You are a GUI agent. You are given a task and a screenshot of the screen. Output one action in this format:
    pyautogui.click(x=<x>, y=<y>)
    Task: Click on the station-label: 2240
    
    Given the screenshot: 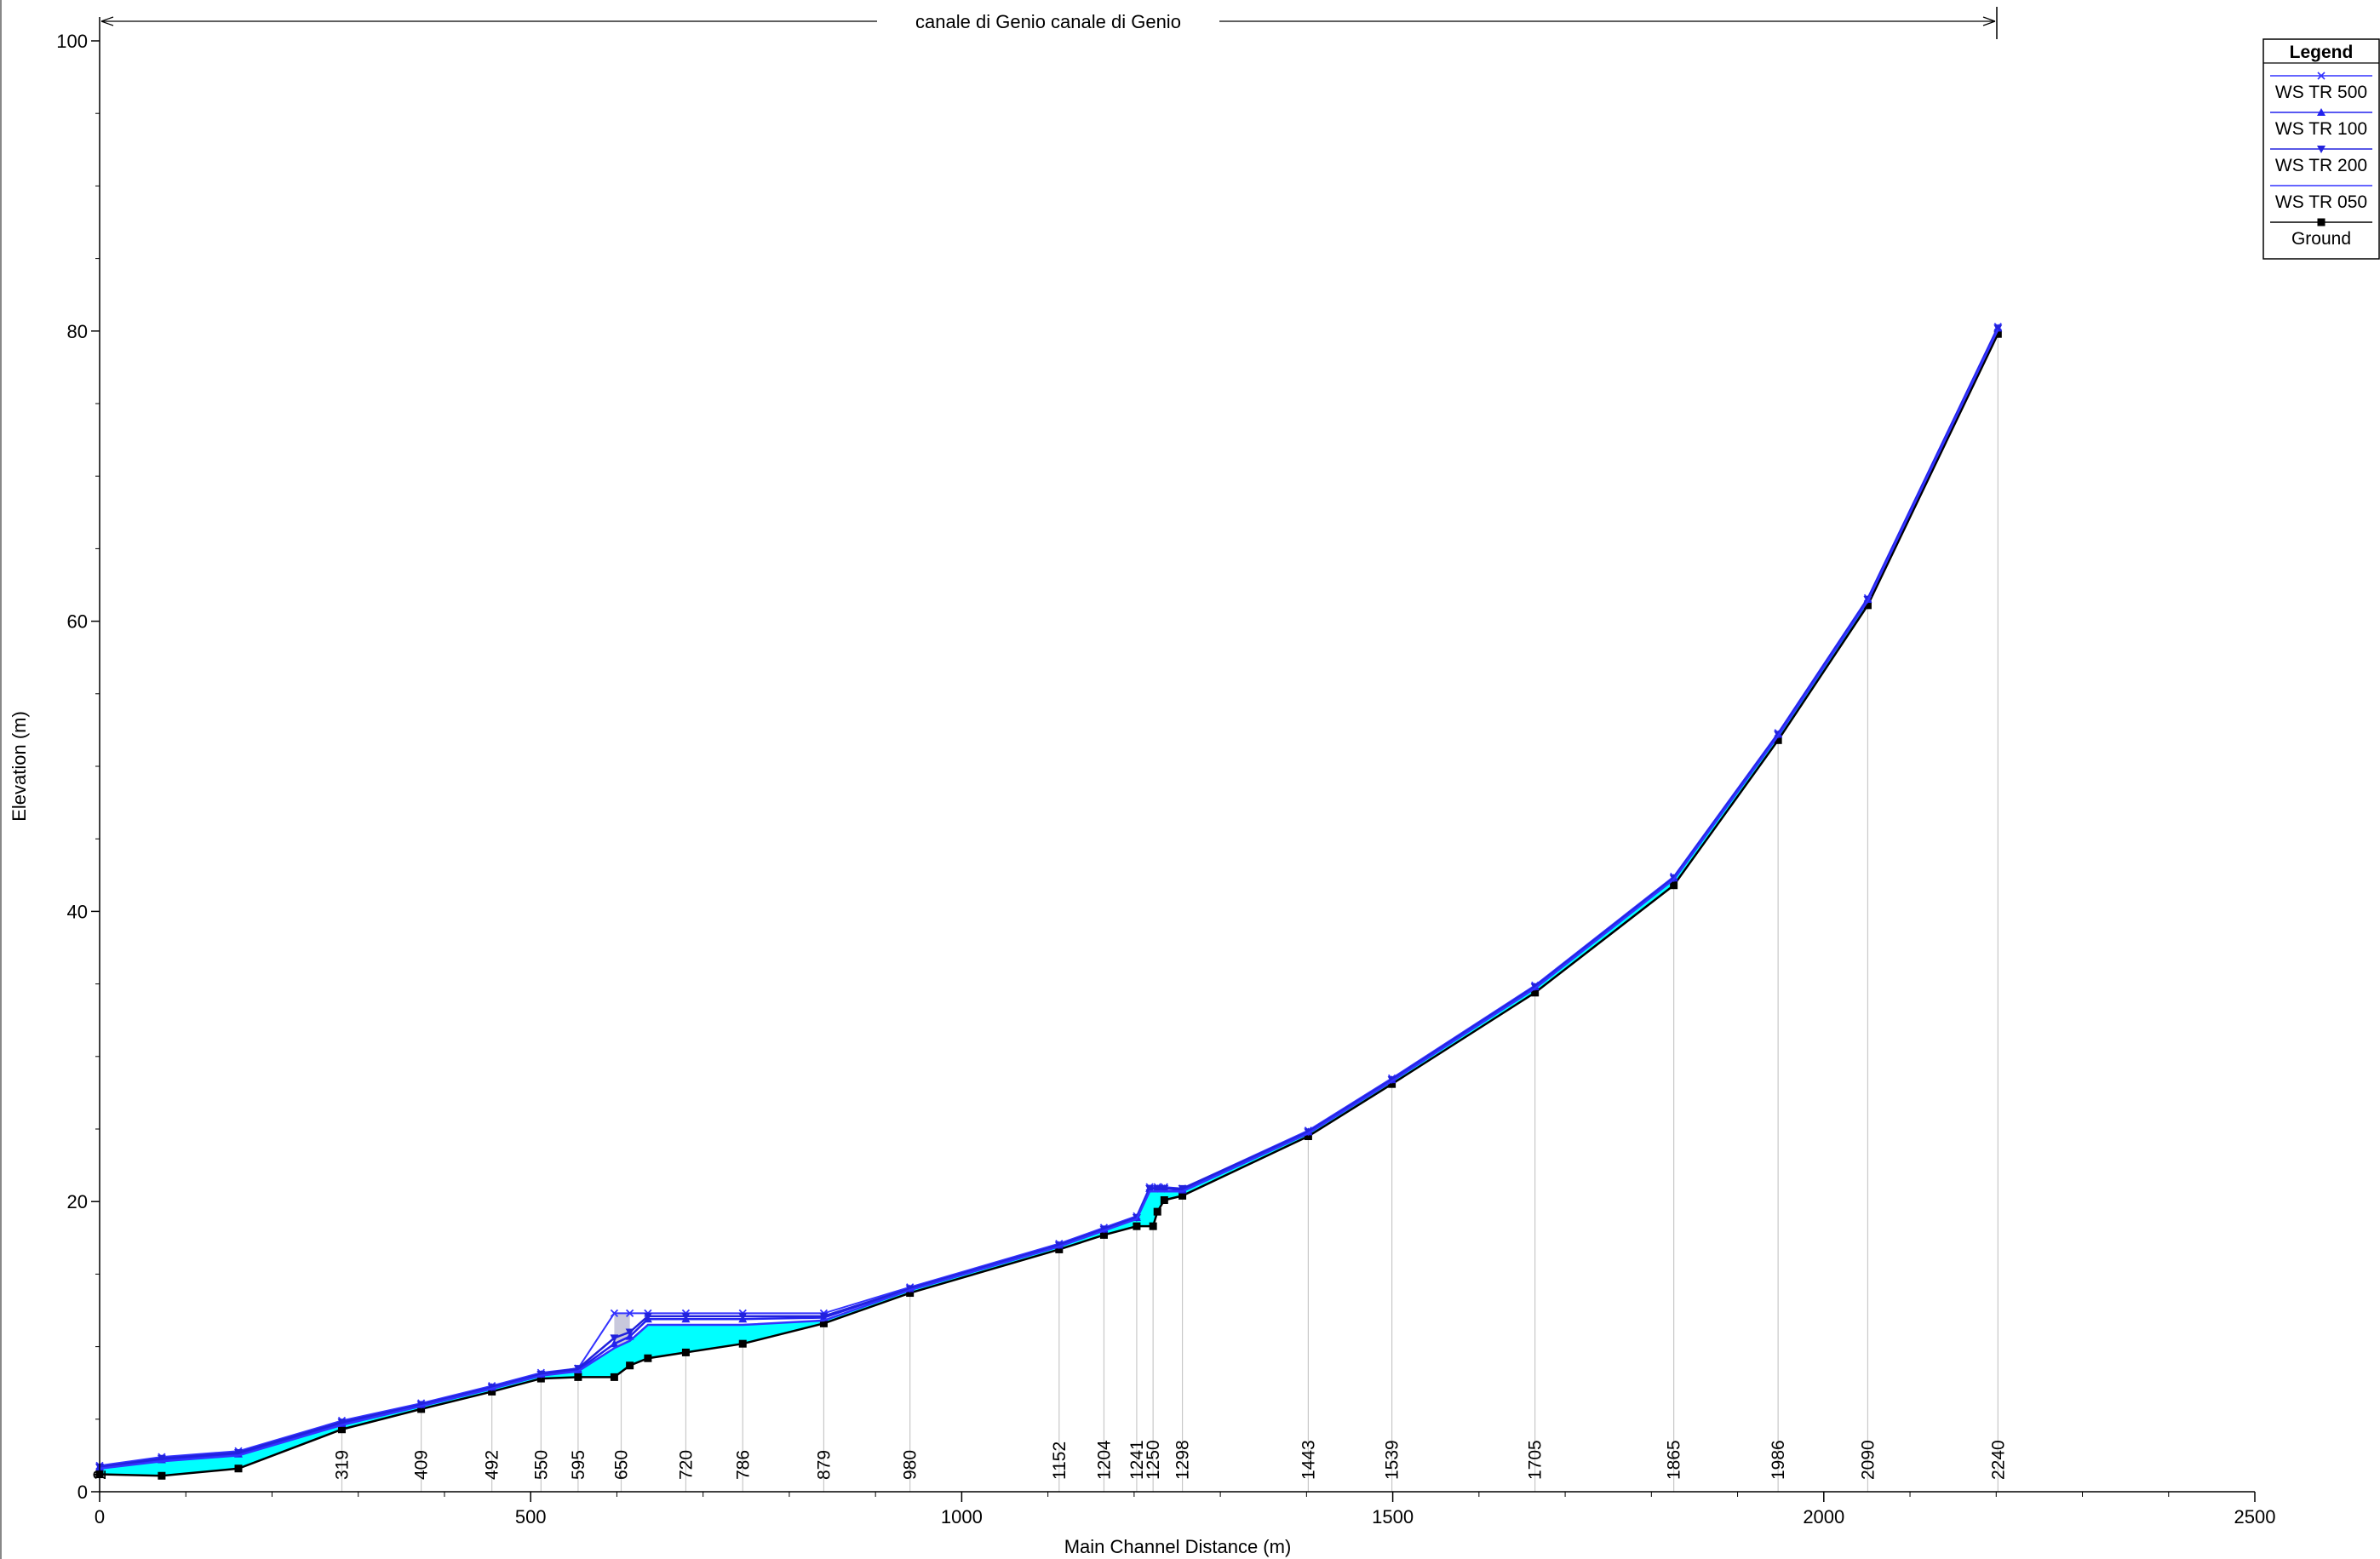 What is the action you would take?
    pyautogui.click(x=1998, y=1460)
    